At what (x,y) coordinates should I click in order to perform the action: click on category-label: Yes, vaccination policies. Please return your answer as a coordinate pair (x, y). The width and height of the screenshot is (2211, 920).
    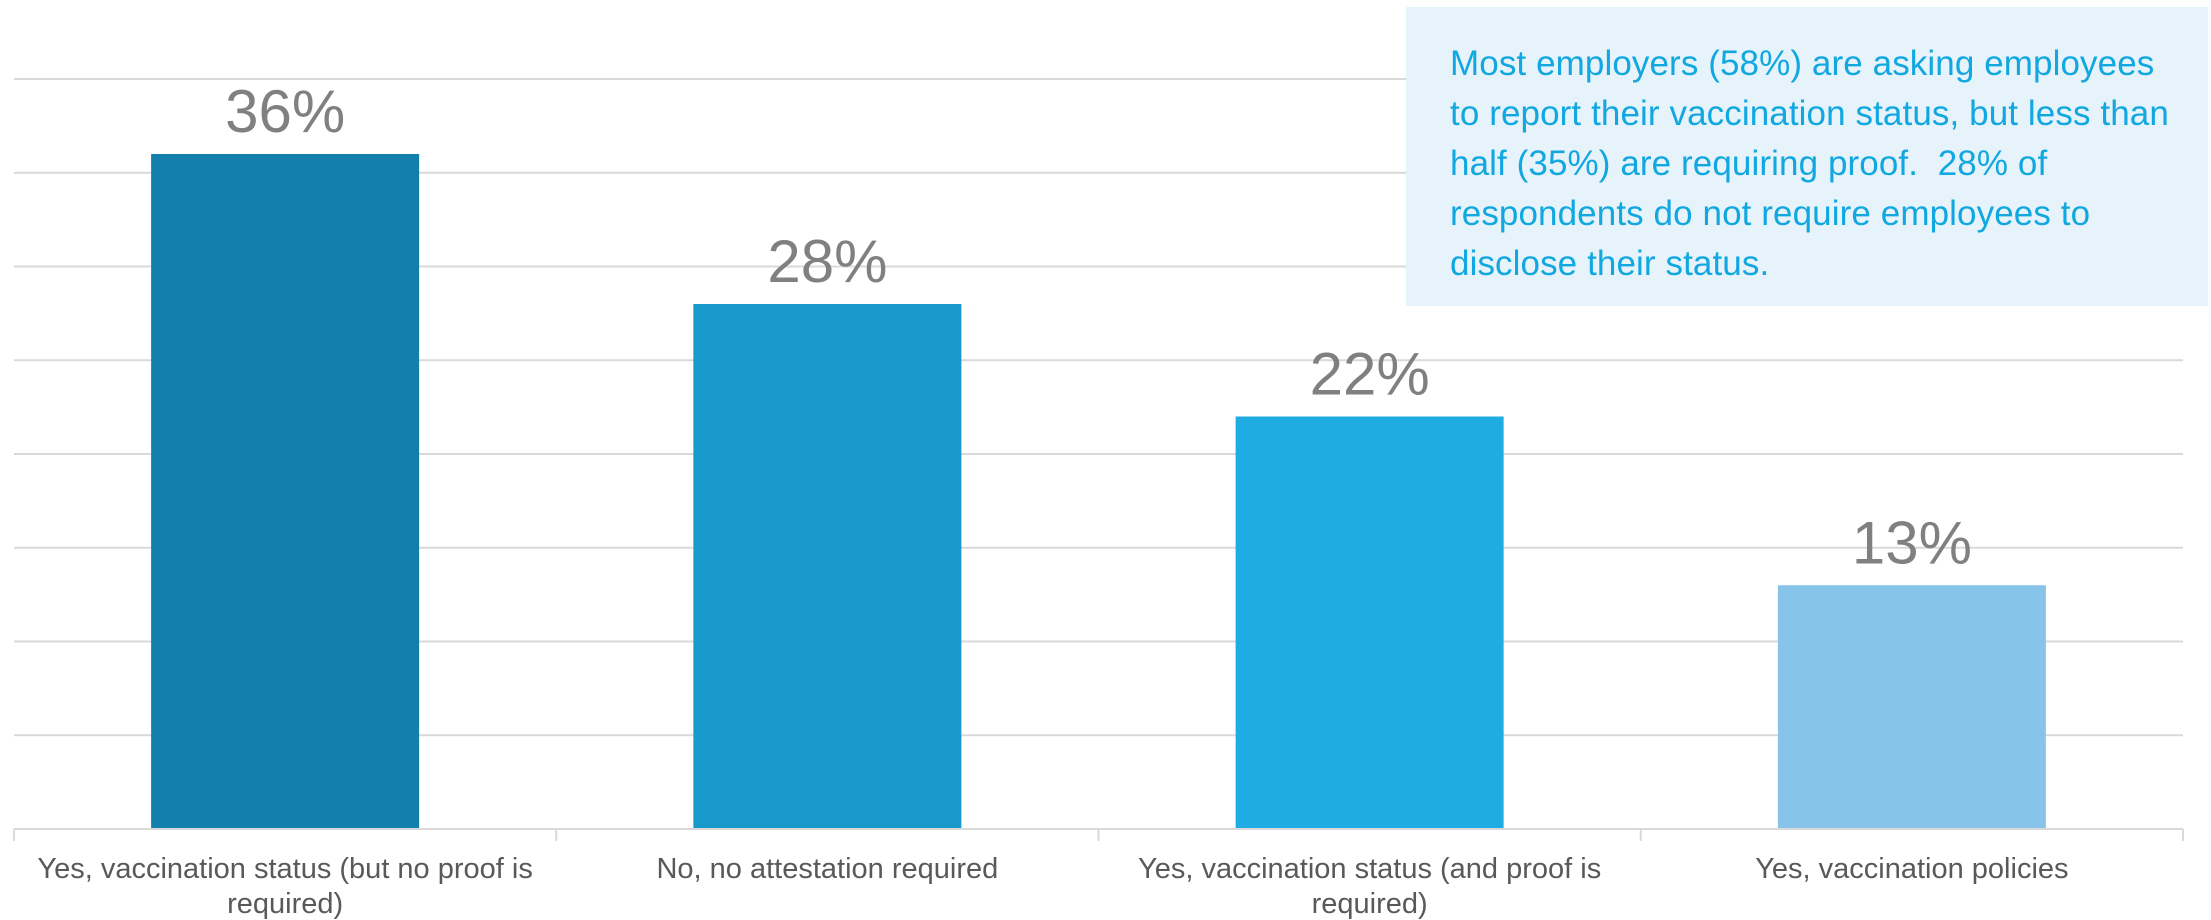
    Looking at the image, I should click on (1911, 869).